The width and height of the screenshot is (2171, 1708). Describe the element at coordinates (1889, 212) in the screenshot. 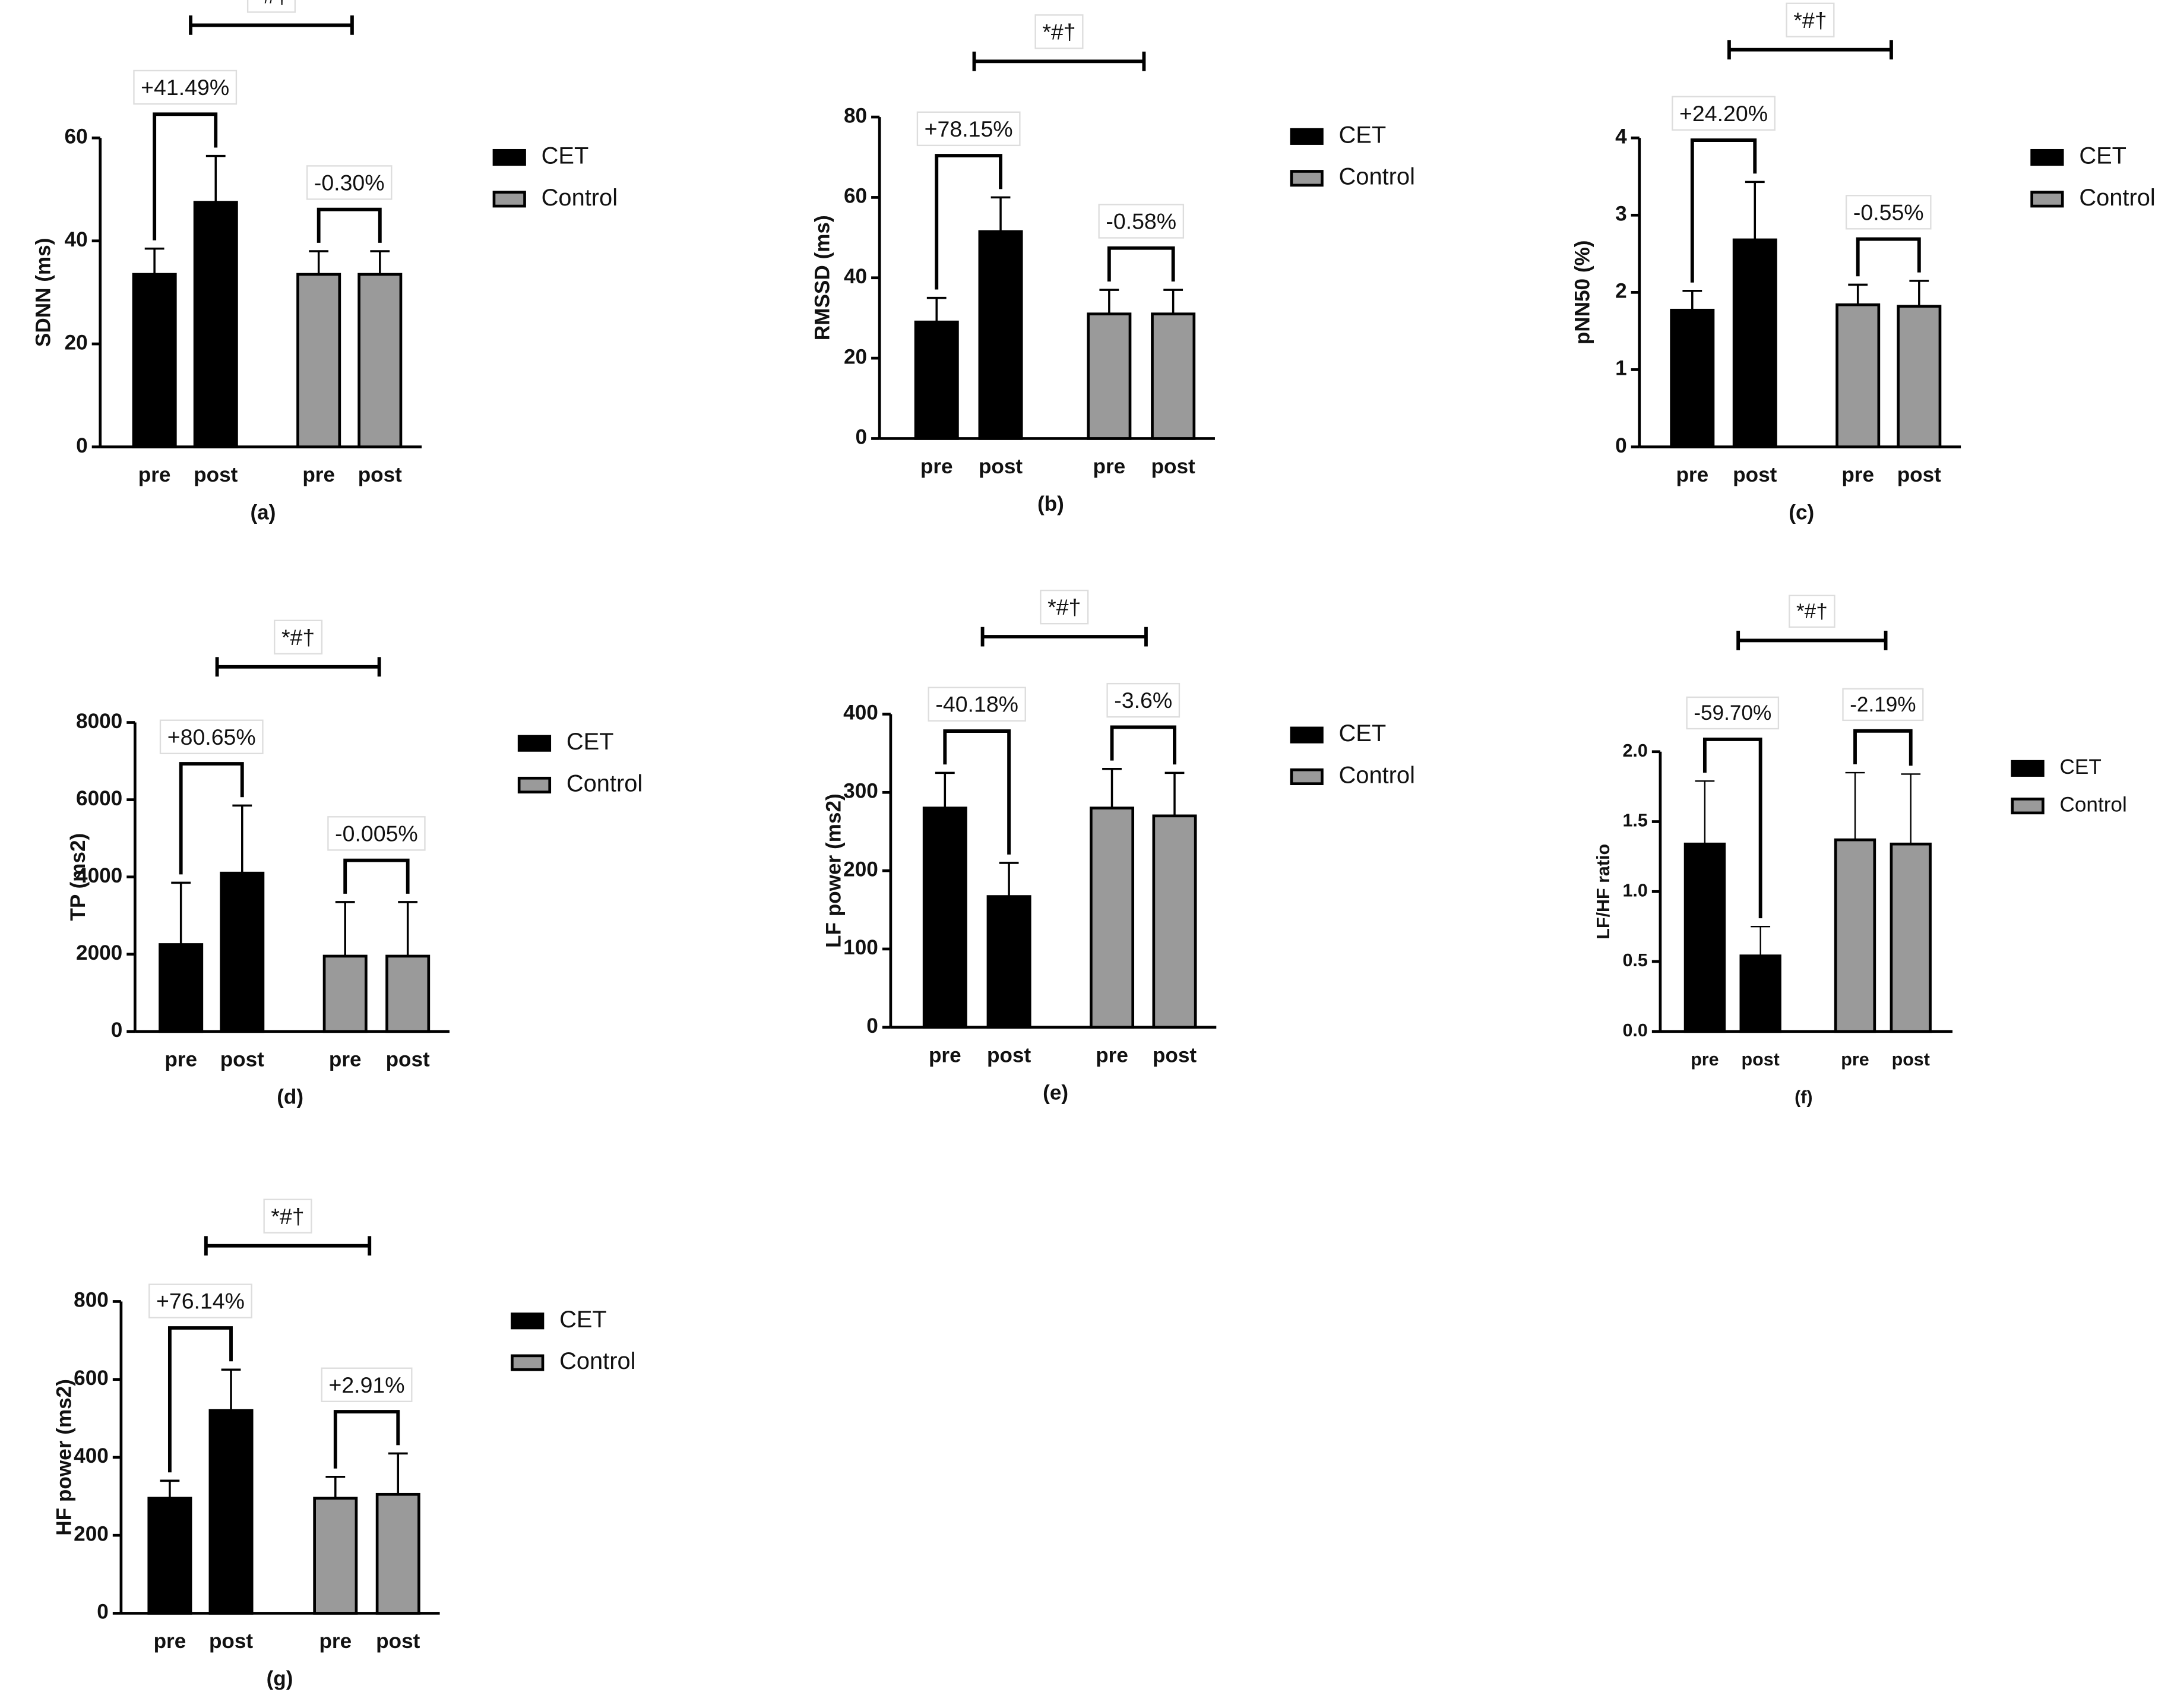

I see `change-label: -0.55%` at that location.